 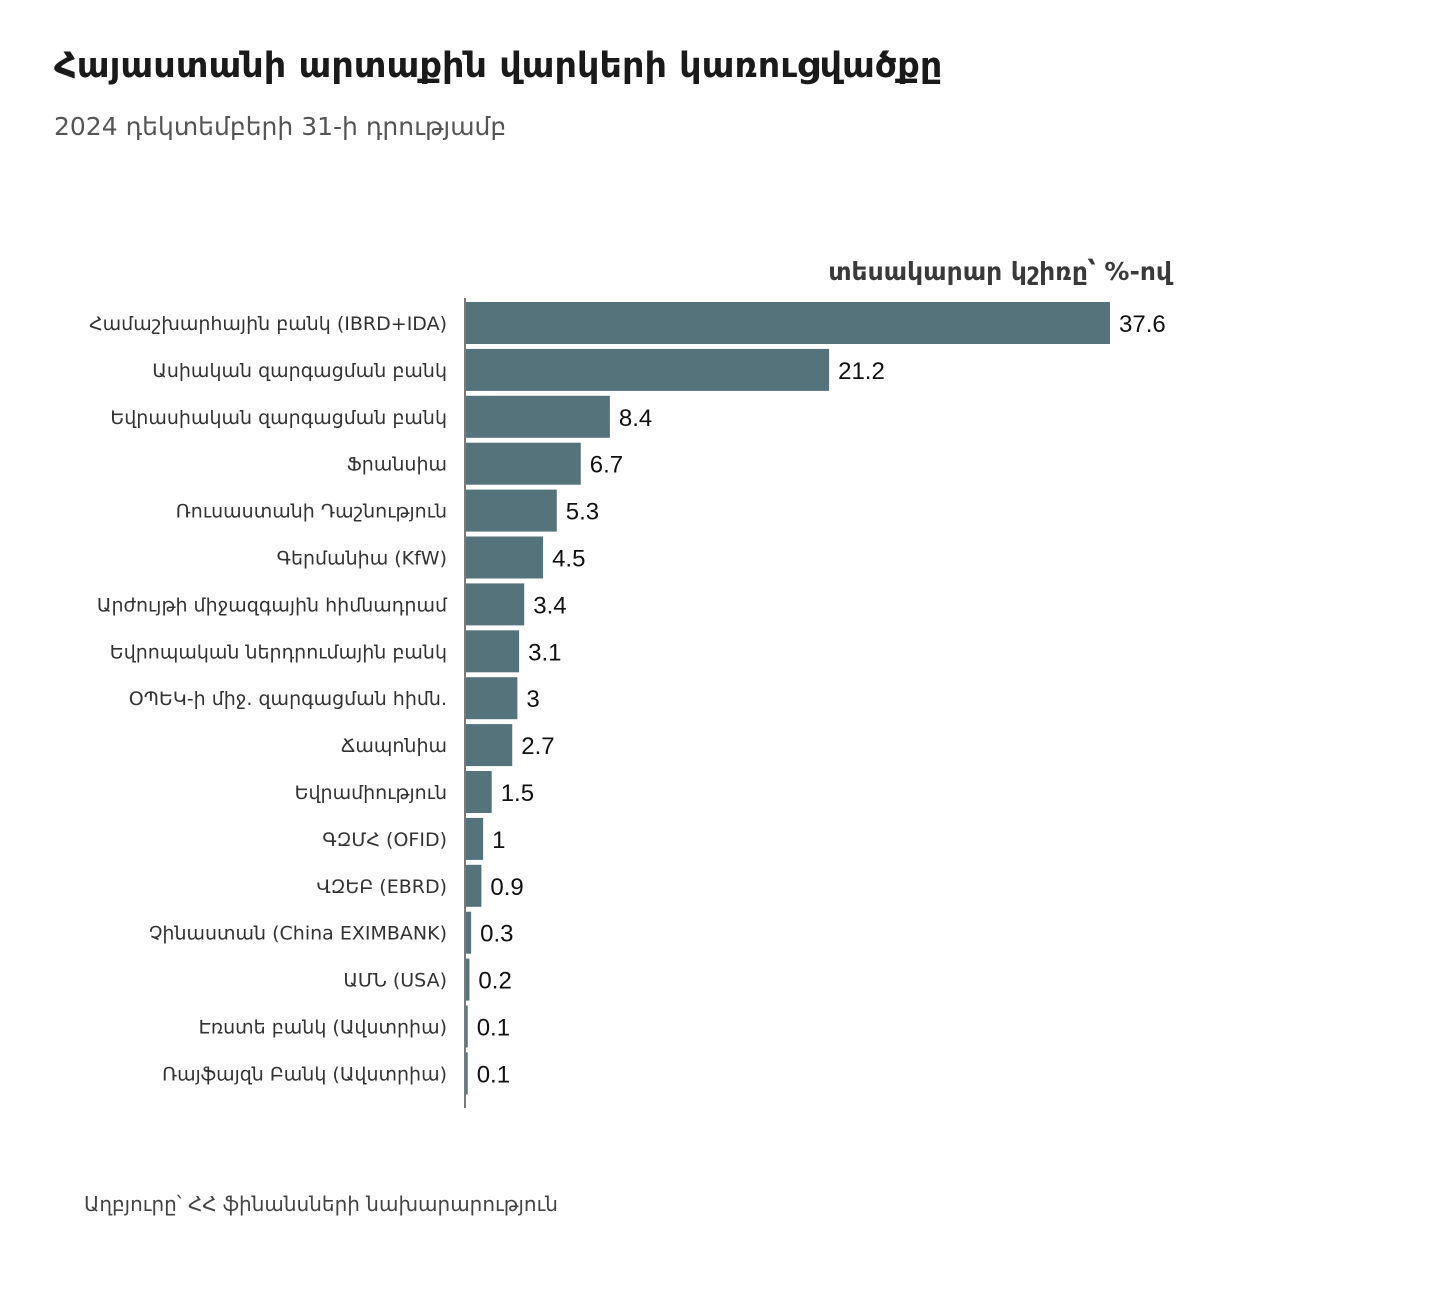 I want to click on value-label-2: 8.4, so click(x=635, y=418).